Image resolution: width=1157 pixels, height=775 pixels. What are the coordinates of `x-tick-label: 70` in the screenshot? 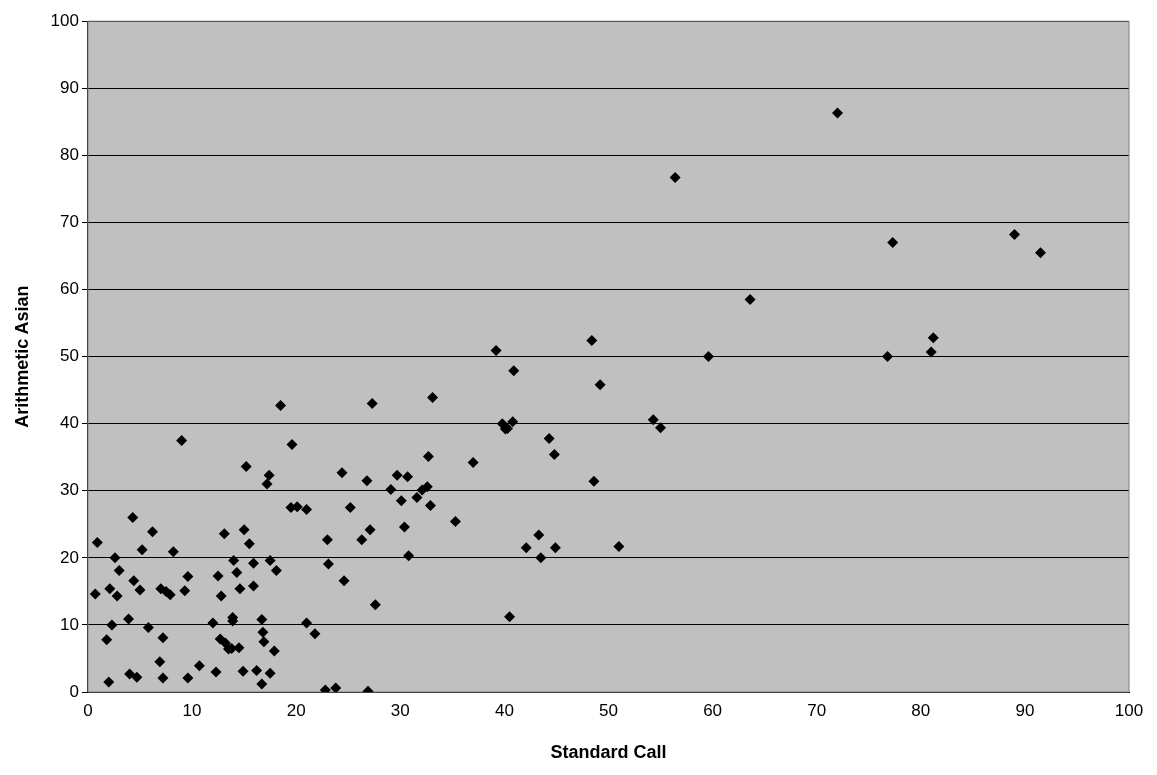 It's located at (817, 710).